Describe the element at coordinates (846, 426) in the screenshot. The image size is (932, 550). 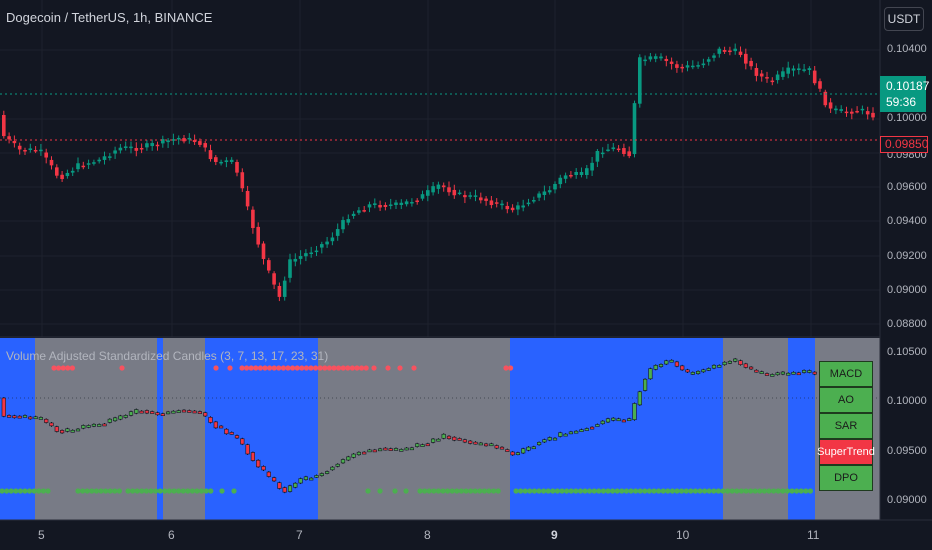
I see `table-cell-sar: SAR` at that location.